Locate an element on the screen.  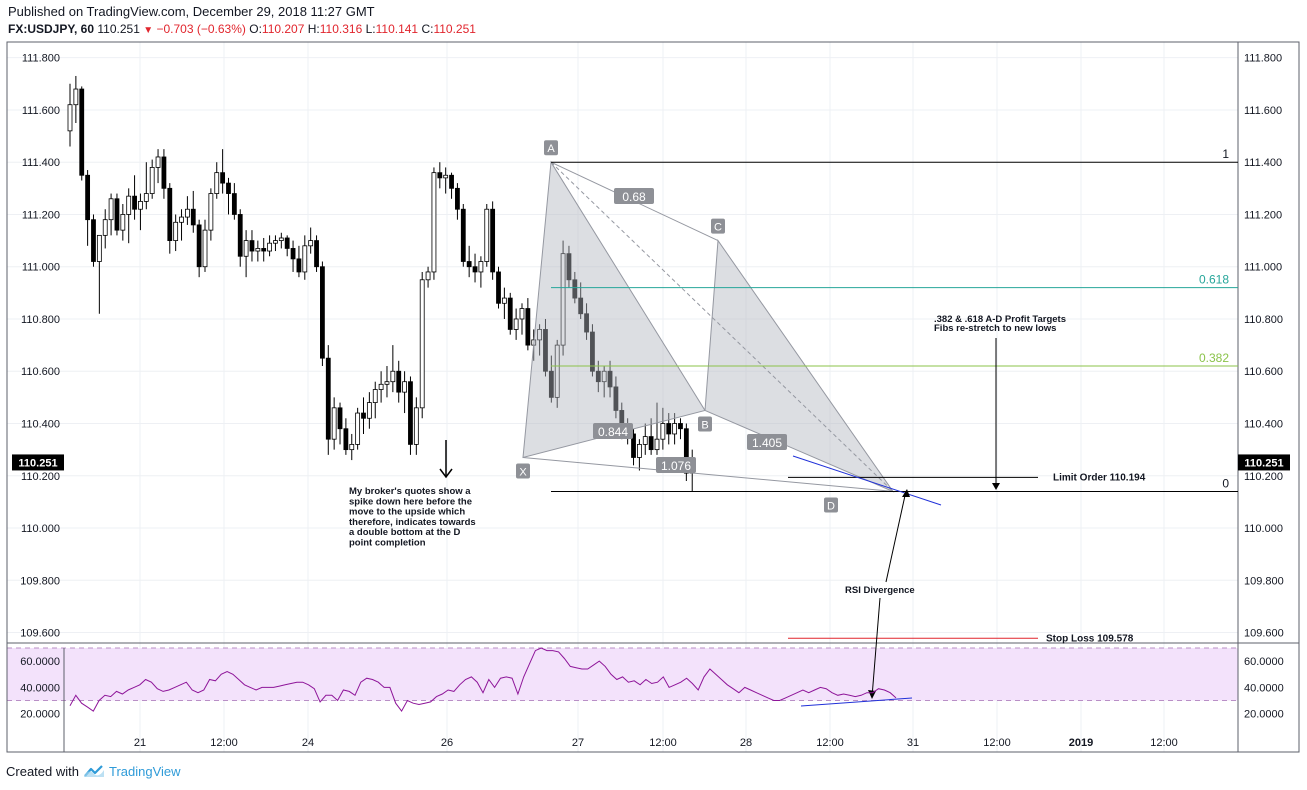
price-tick-label-left: 110.400 is located at coordinates (40, 425).